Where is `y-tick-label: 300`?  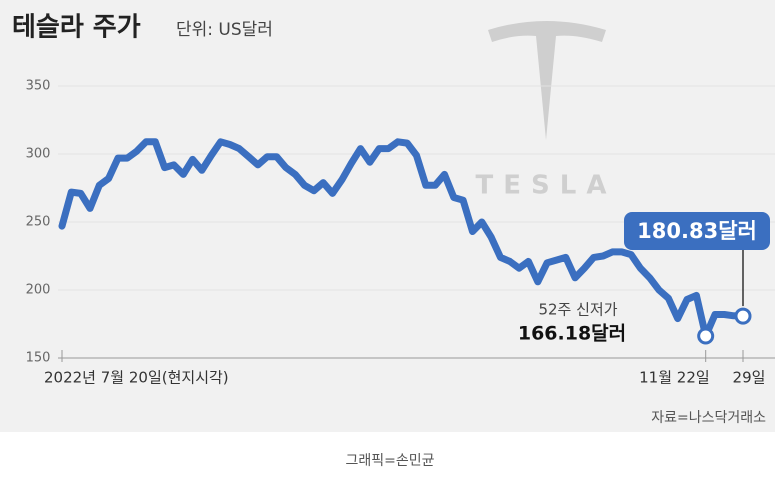 y-tick-label: 300 is located at coordinates (38, 154).